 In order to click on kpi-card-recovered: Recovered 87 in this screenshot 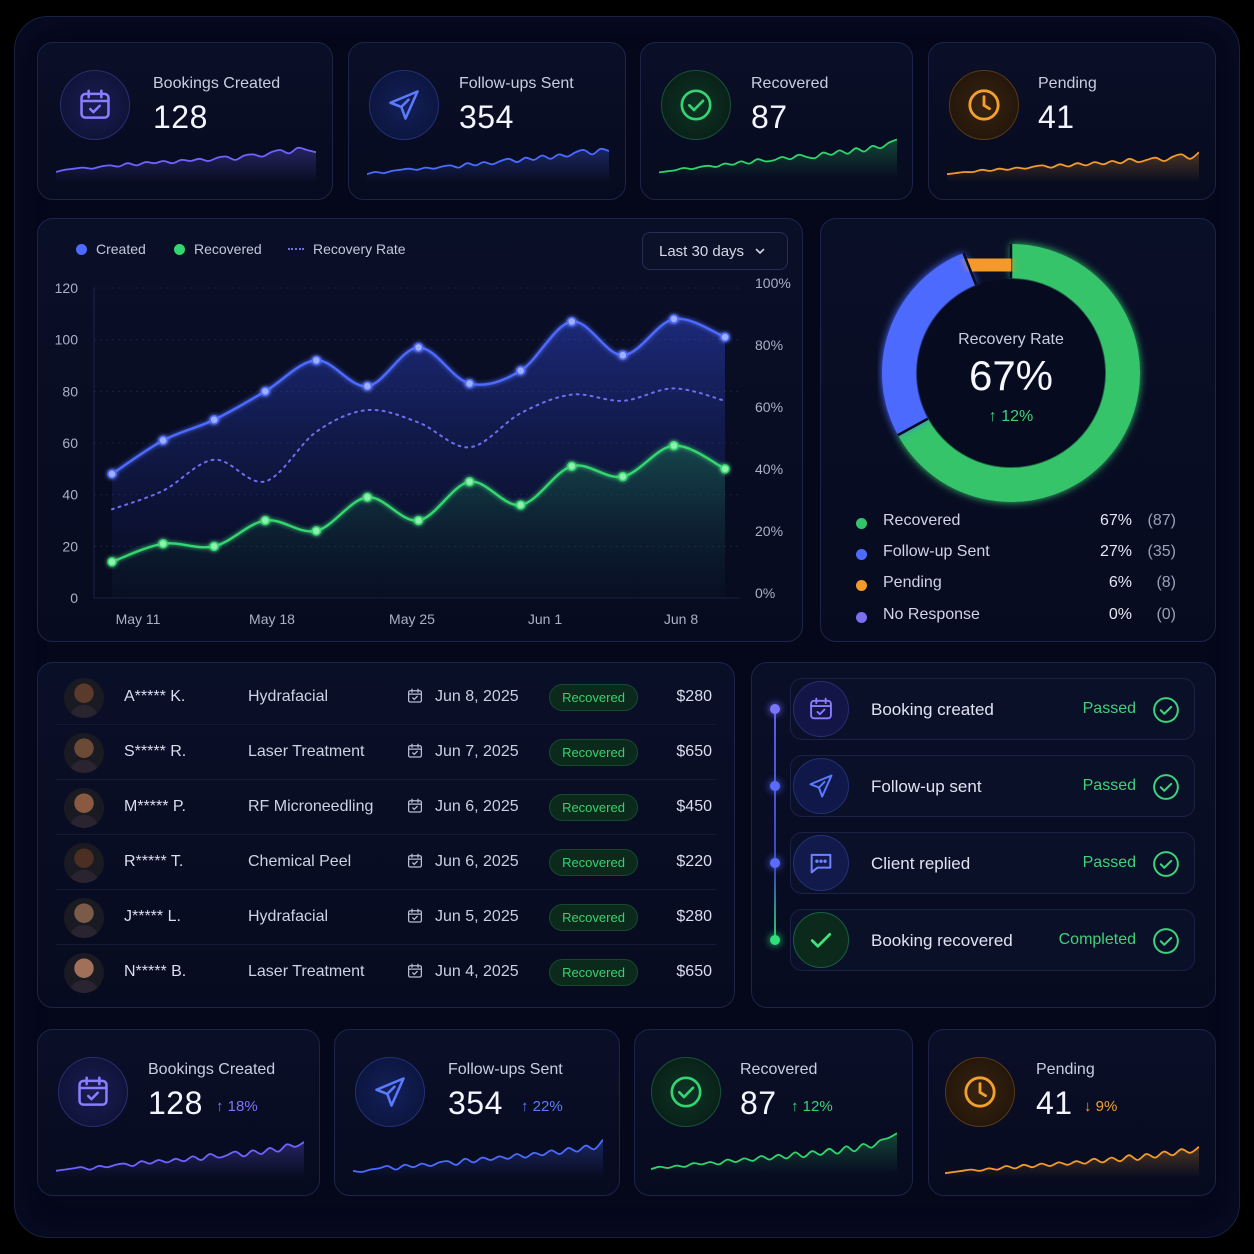, I will do `click(776, 121)`.